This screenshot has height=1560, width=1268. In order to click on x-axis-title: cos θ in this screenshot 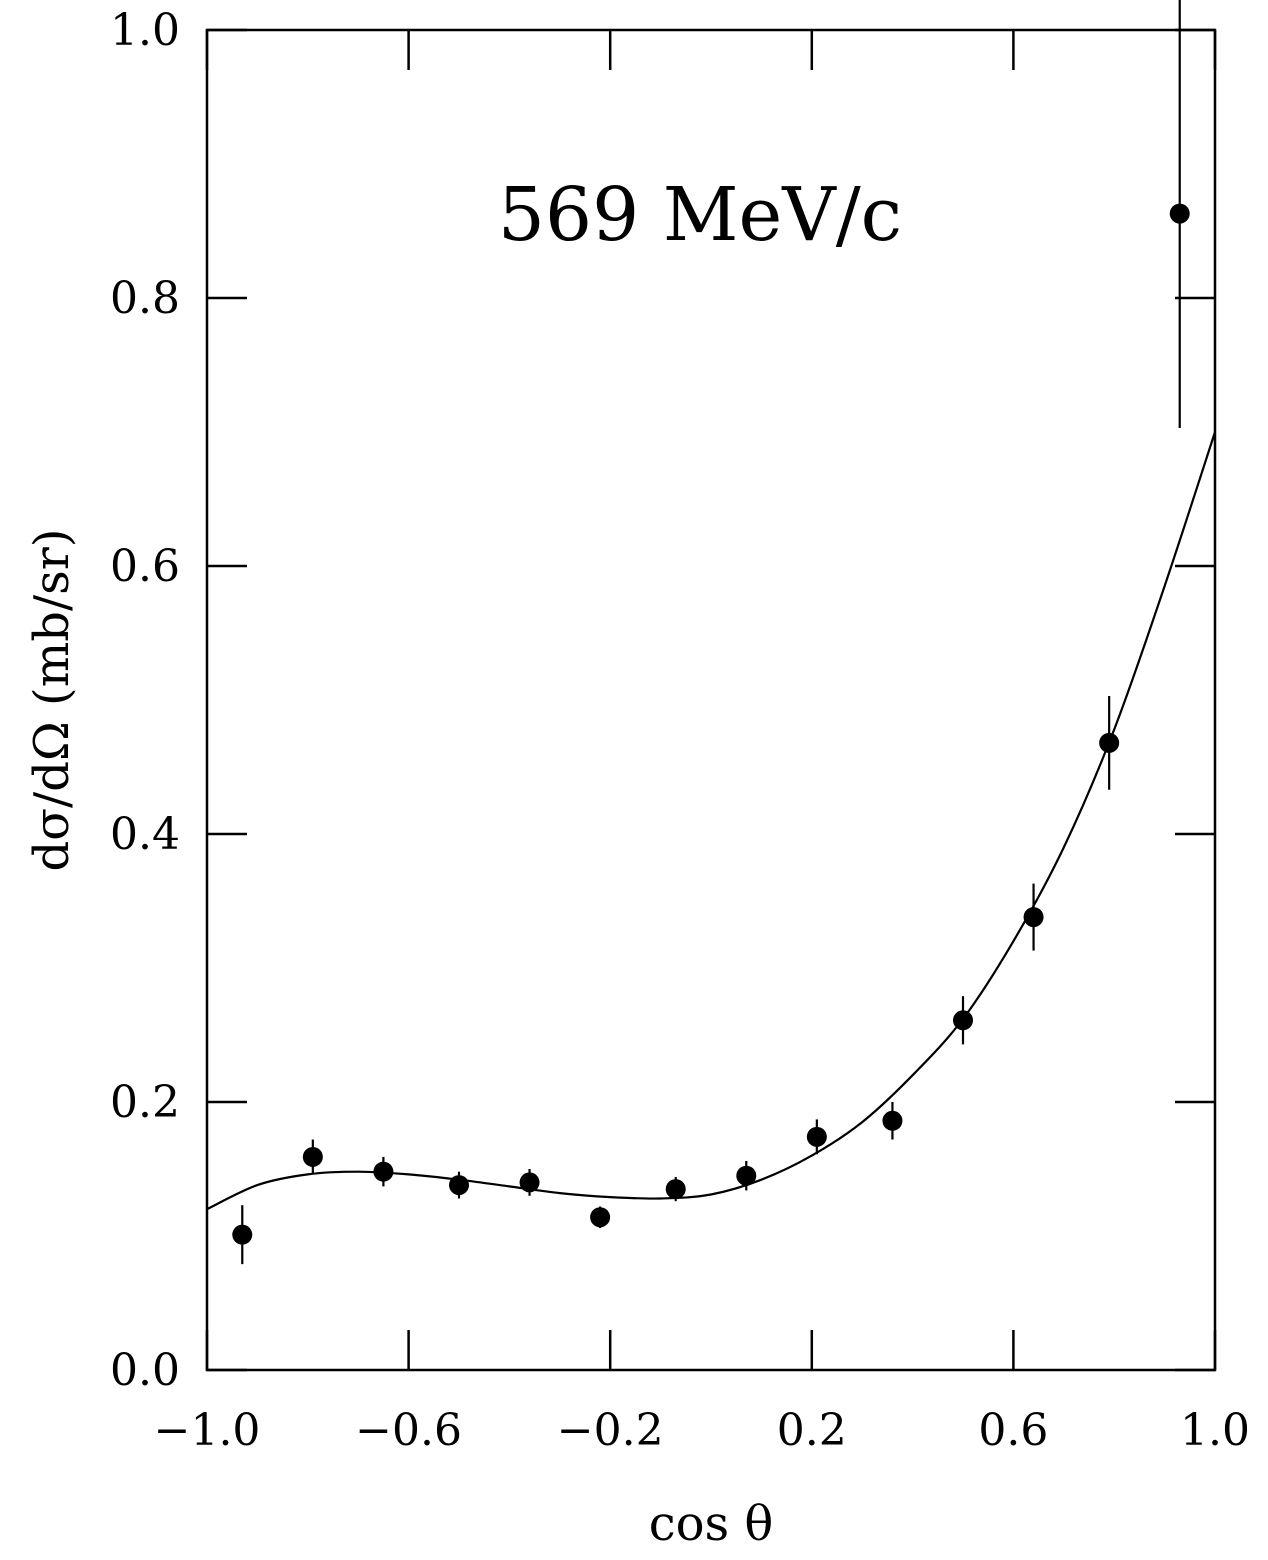, I will do `click(711, 1524)`.